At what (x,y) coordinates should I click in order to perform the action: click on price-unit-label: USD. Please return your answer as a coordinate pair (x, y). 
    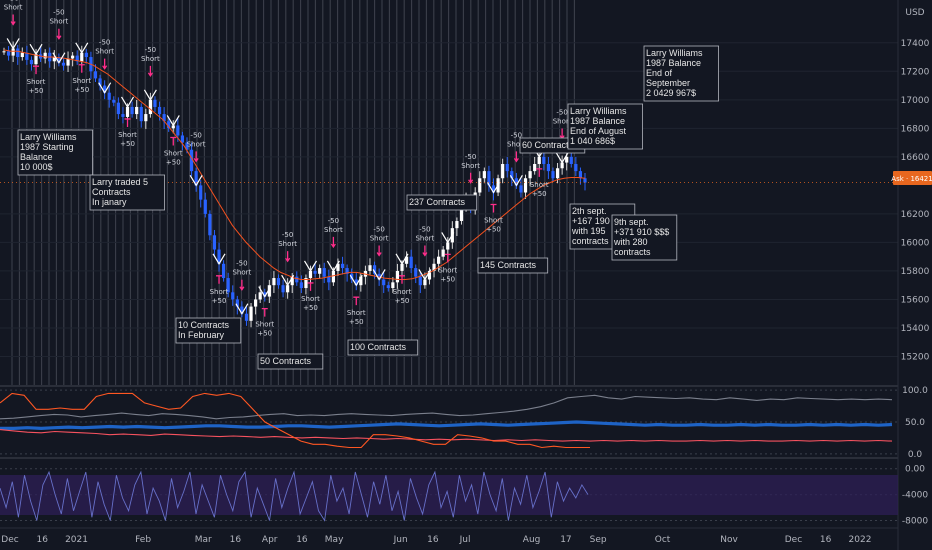
    Looking at the image, I should click on (914, 13).